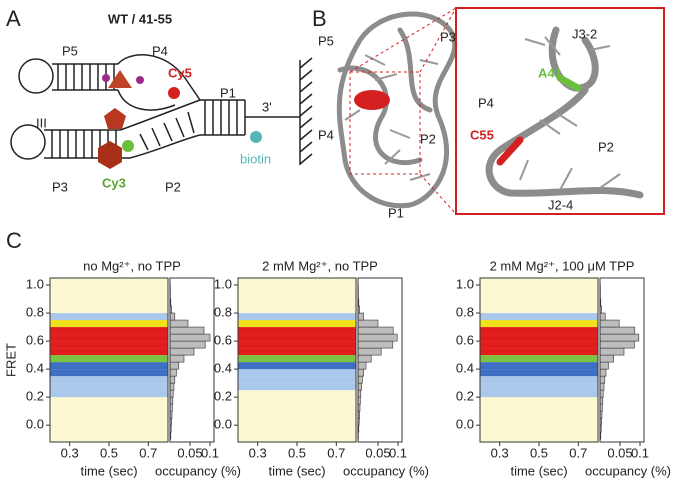  Describe the element at coordinates (465, 396) in the screenshot. I see `y-tick-label: 0.2` at that location.